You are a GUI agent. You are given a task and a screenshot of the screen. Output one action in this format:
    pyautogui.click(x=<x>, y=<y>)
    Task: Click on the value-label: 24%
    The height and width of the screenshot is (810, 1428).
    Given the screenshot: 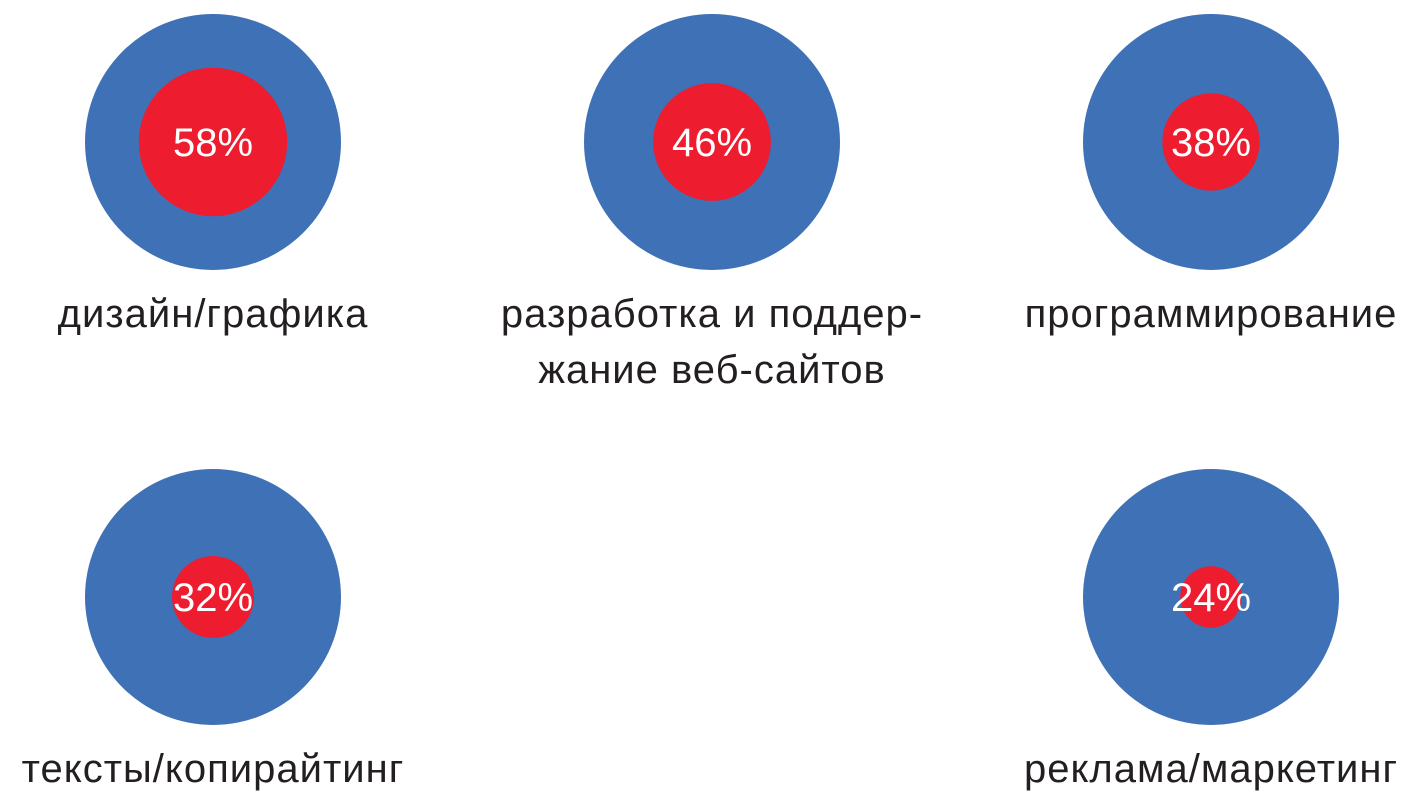 What is the action you would take?
    pyautogui.click(x=1211, y=598)
    